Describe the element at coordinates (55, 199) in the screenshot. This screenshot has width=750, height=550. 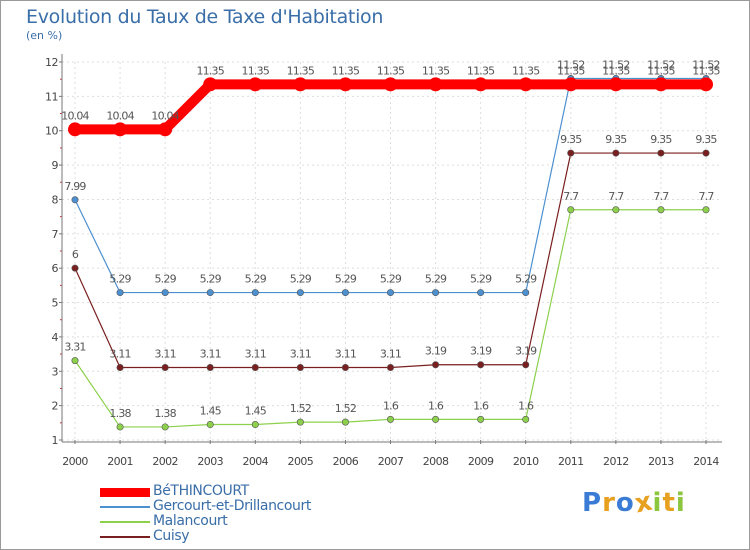
I see `y-tick-label: 8` at that location.